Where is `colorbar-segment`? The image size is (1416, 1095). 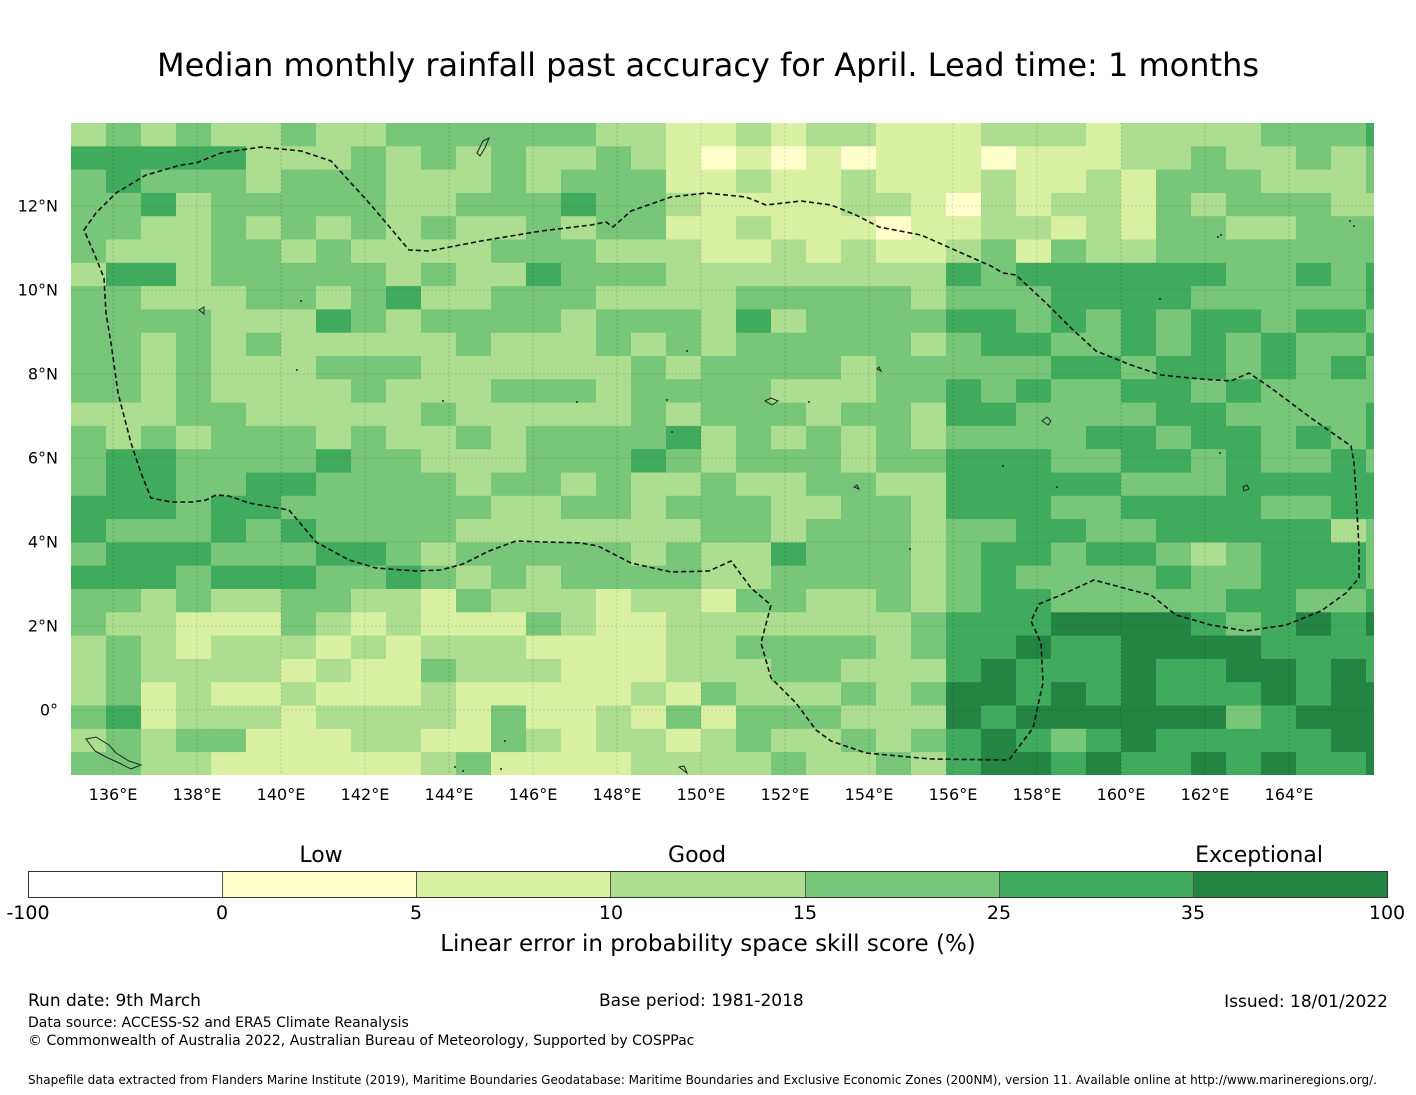
colorbar-segment is located at coordinates (514, 884).